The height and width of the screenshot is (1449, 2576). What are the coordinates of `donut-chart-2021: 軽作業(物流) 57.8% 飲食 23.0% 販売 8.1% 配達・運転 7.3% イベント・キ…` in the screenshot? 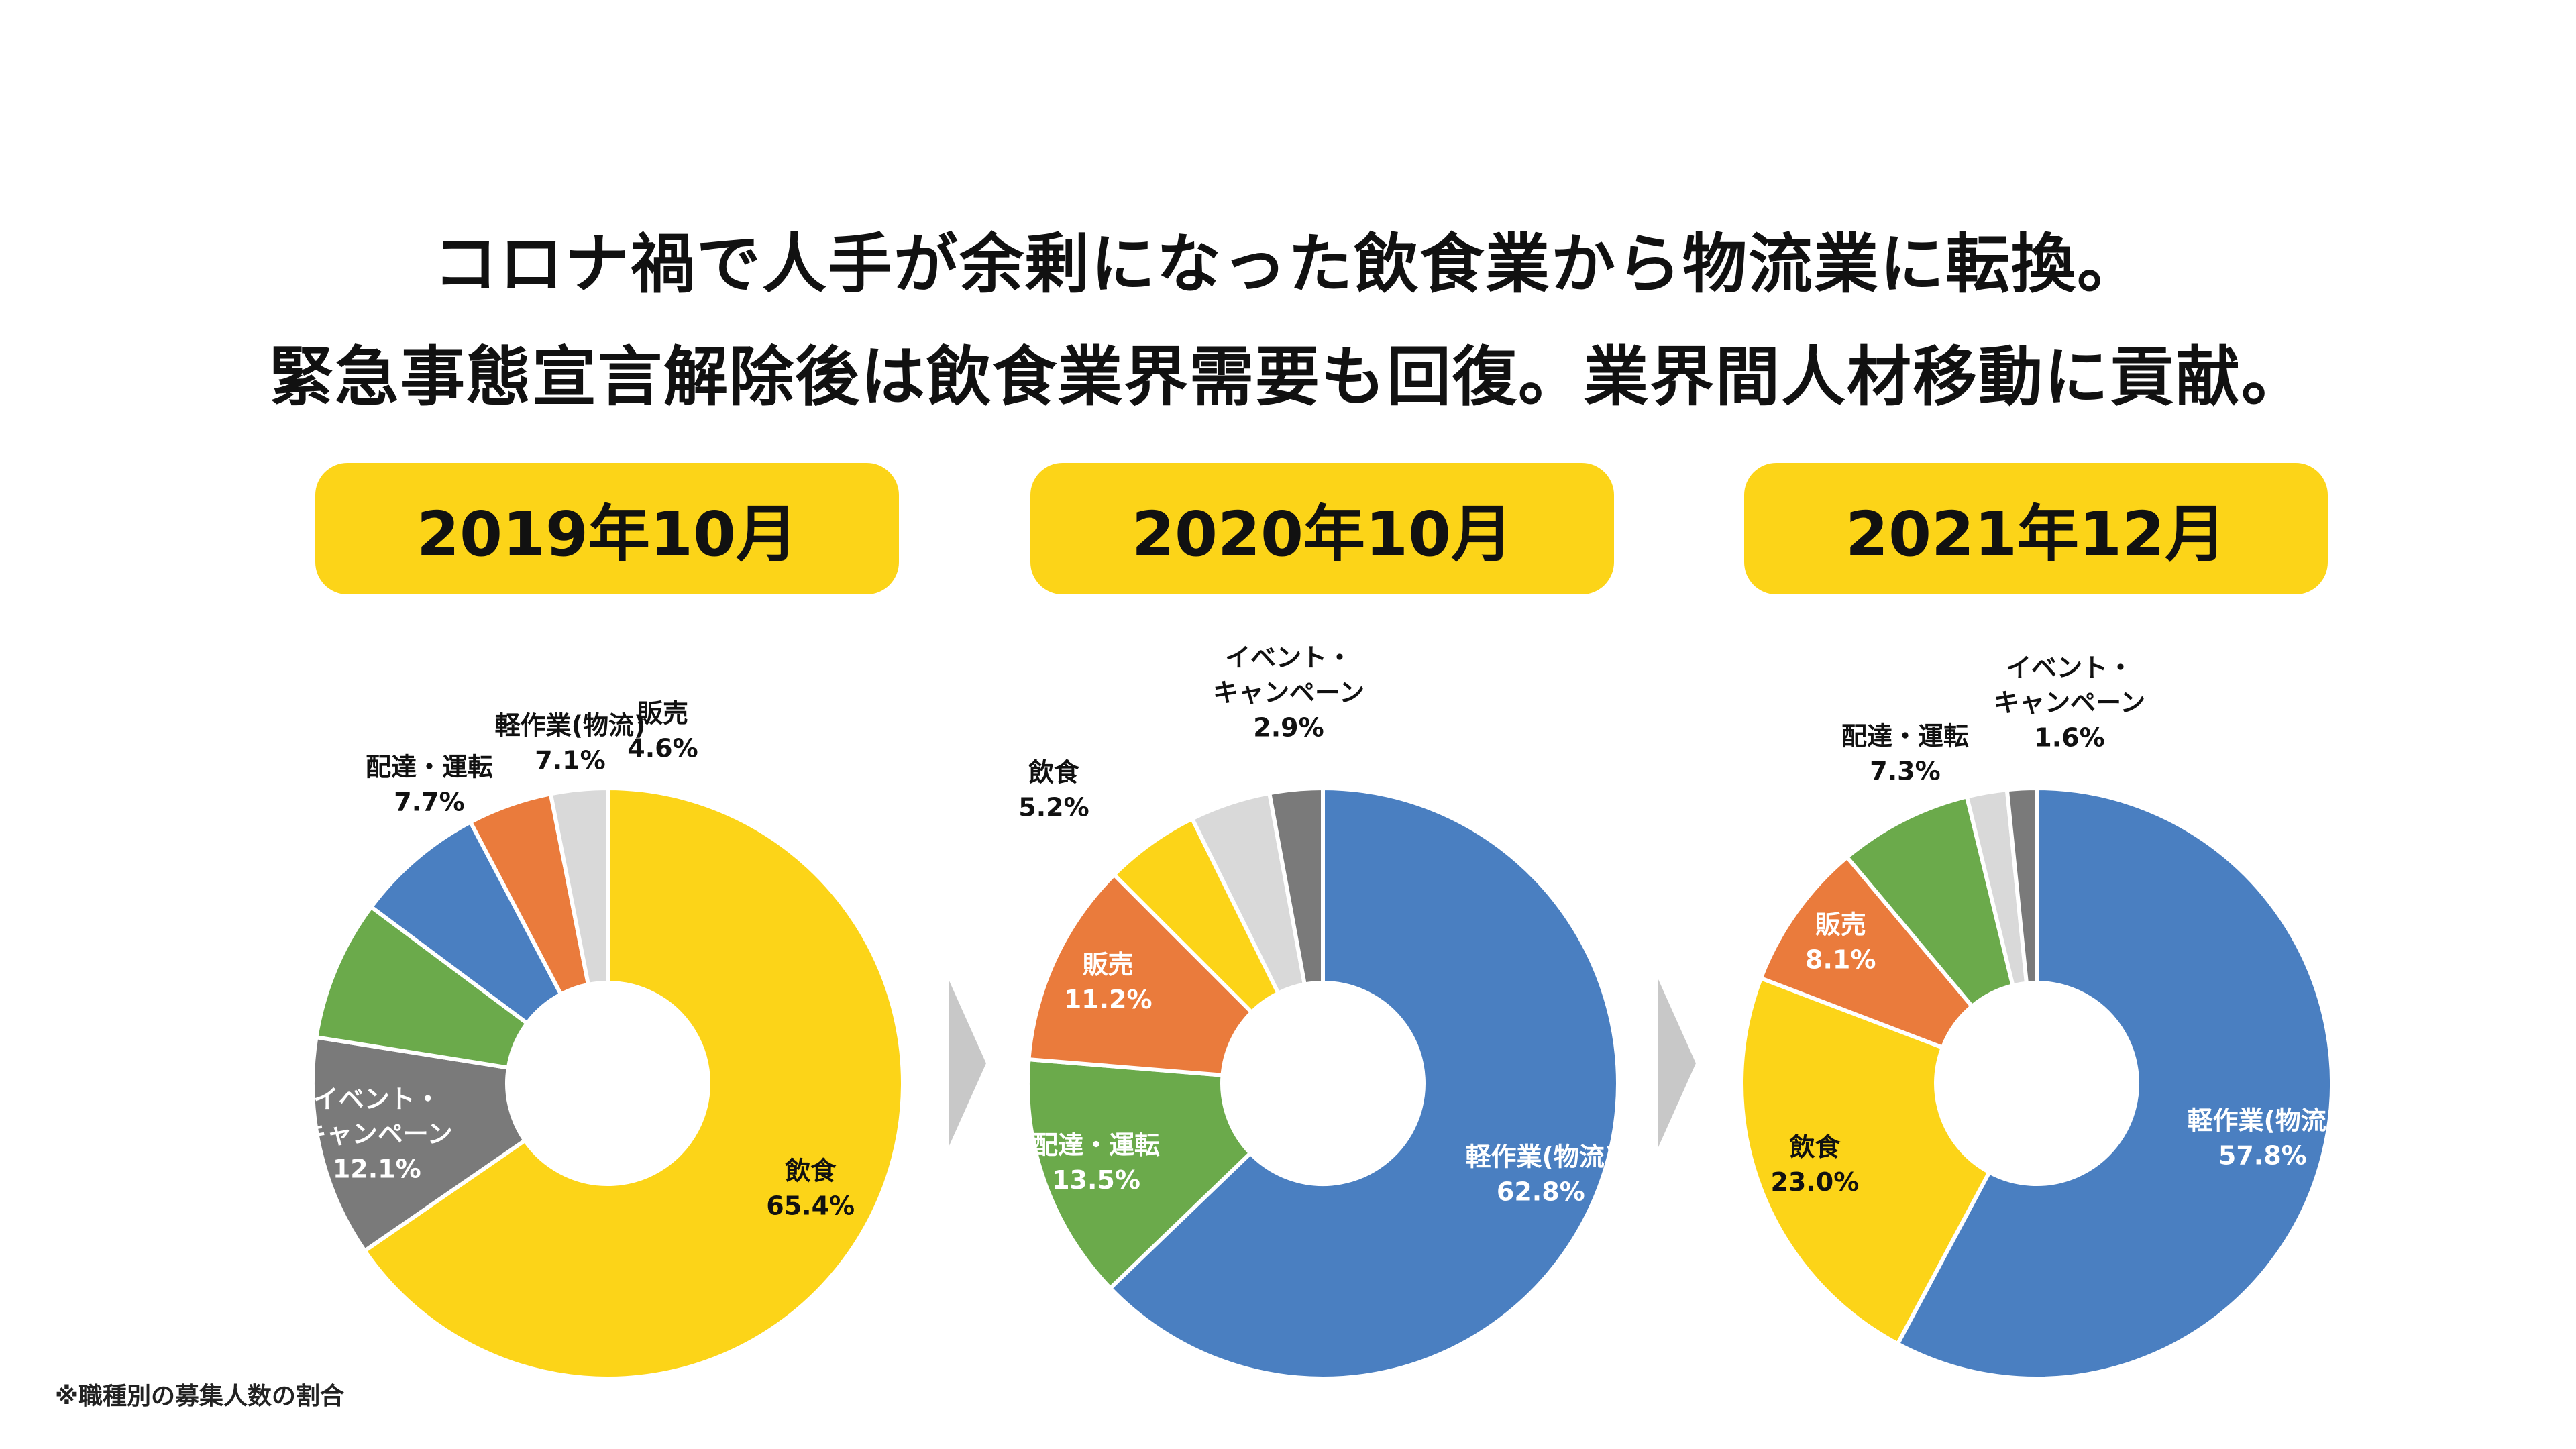 It's located at (2038, 1017).